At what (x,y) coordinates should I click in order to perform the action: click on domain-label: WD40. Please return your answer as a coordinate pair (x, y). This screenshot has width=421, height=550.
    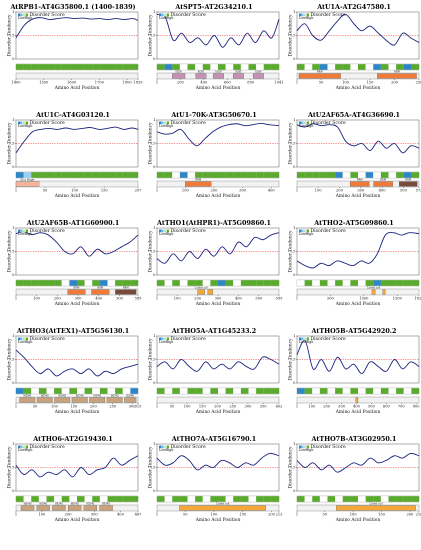
    Looking at the image, I should click on (75, 504).